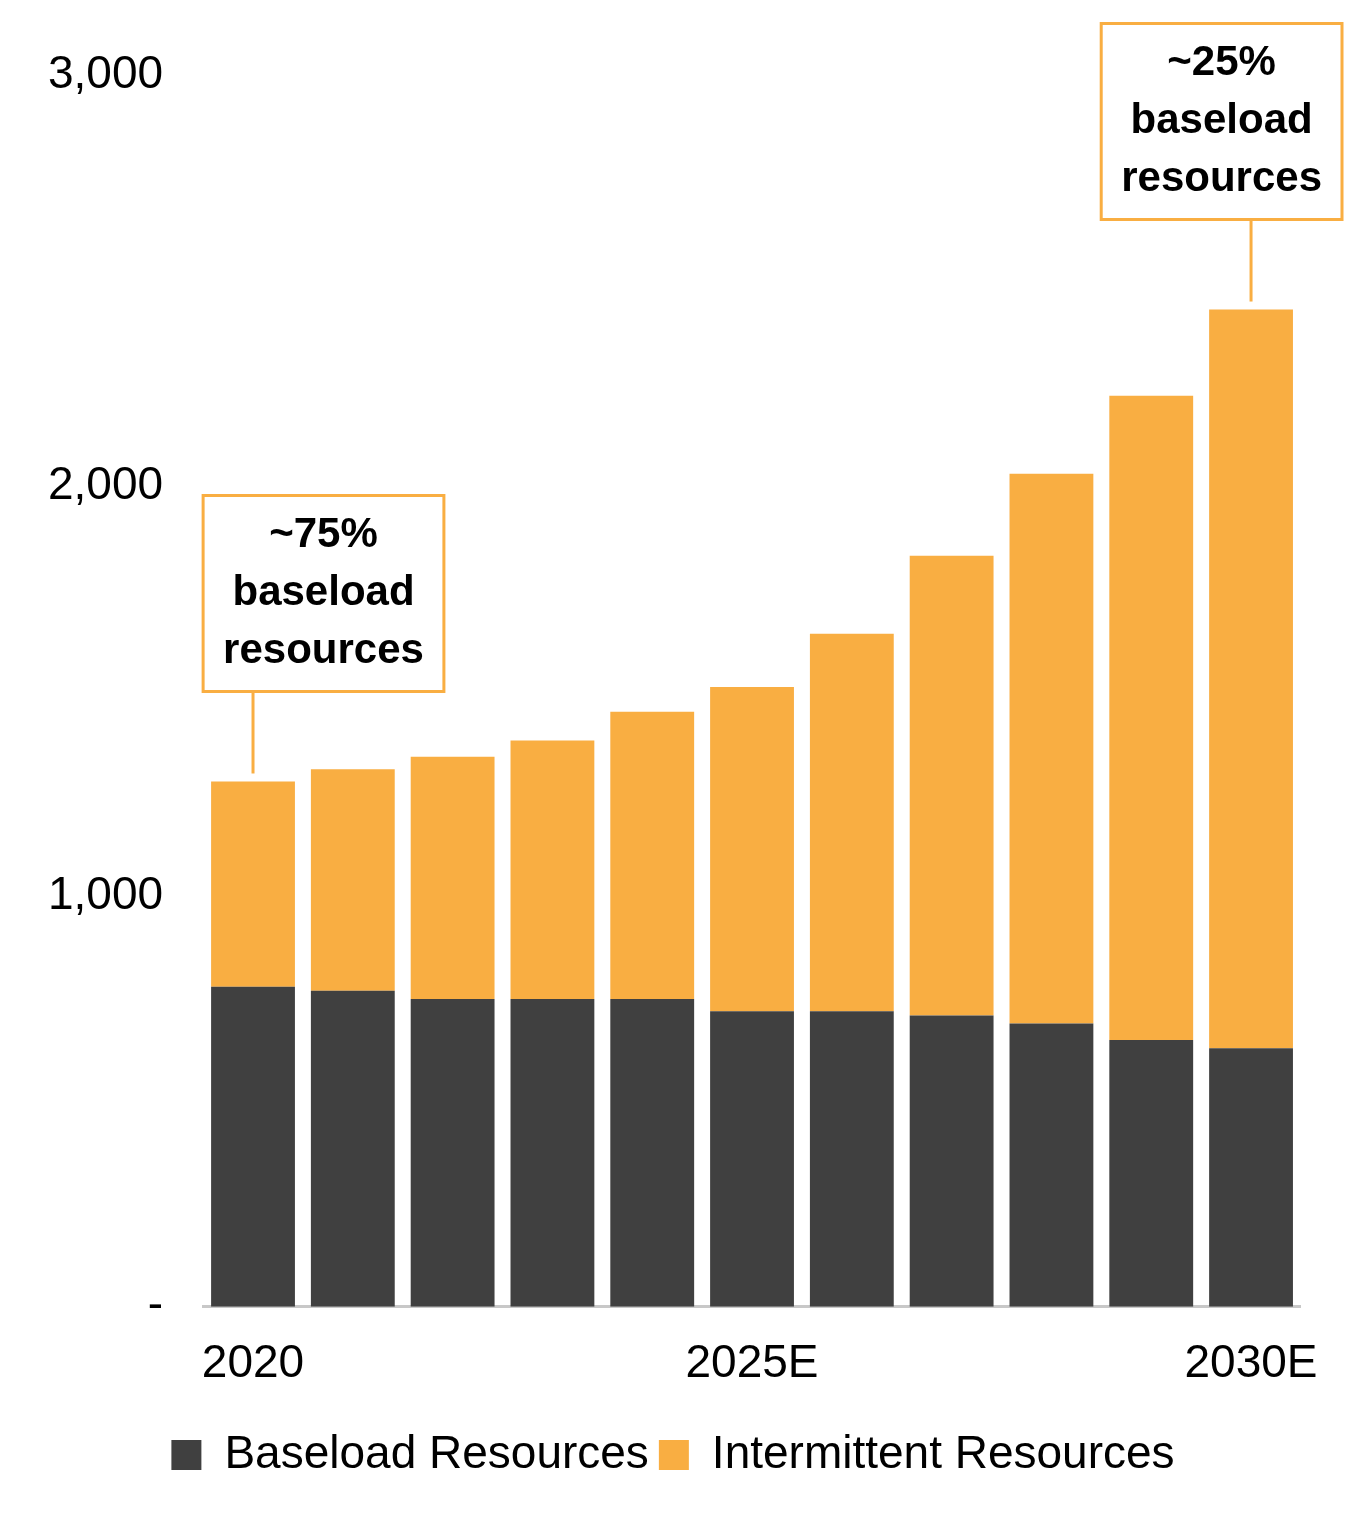 The width and height of the screenshot is (1367, 1513). Describe the element at coordinates (105, 482) in the screenshot. I see `y-tick-label: 2,000` at that location.